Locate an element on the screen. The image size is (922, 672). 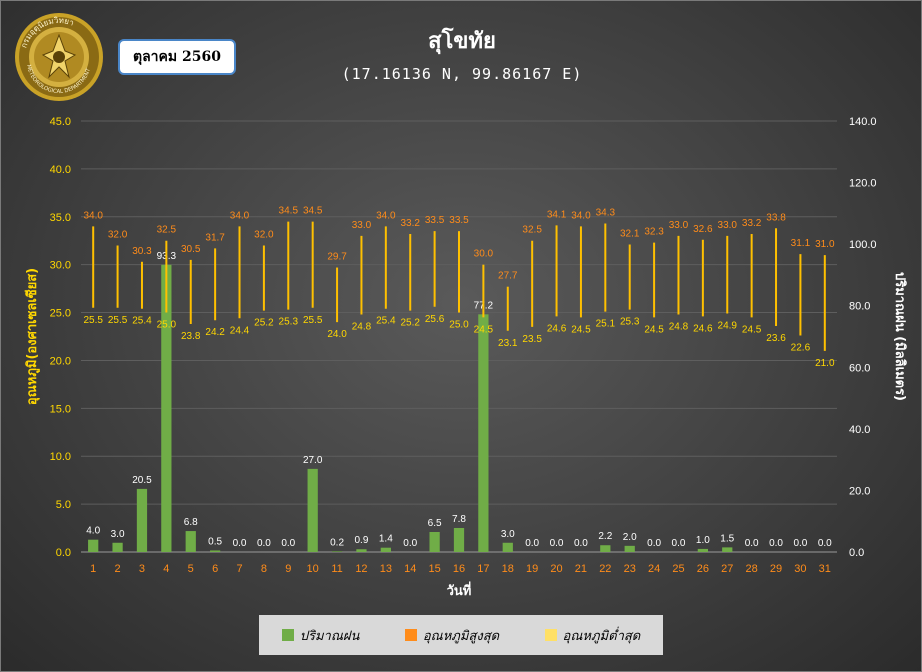
tmax-value-label: 31.0 is located at coordinates (825, 244).